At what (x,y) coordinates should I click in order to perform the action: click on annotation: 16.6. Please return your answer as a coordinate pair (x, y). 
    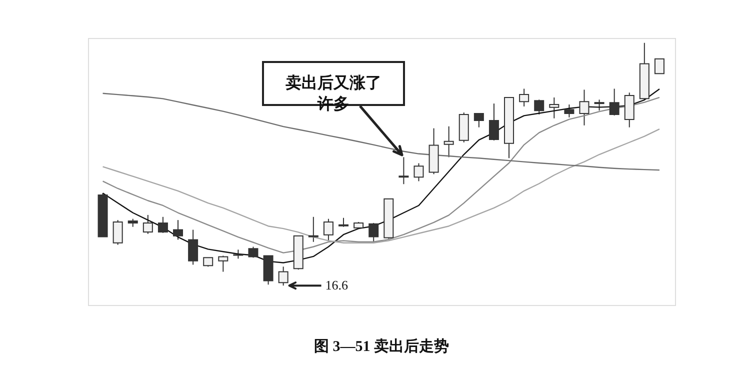
    Looking at the image, I should click on (337, 285).